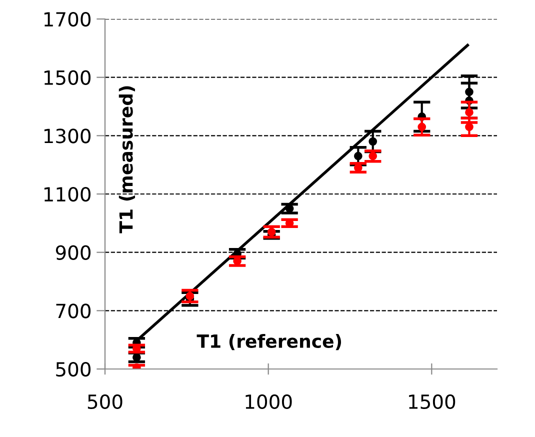 This screenshot has height=437, width=535. I want to click on y-axis-title: T1 (measured), so click(126, 160).